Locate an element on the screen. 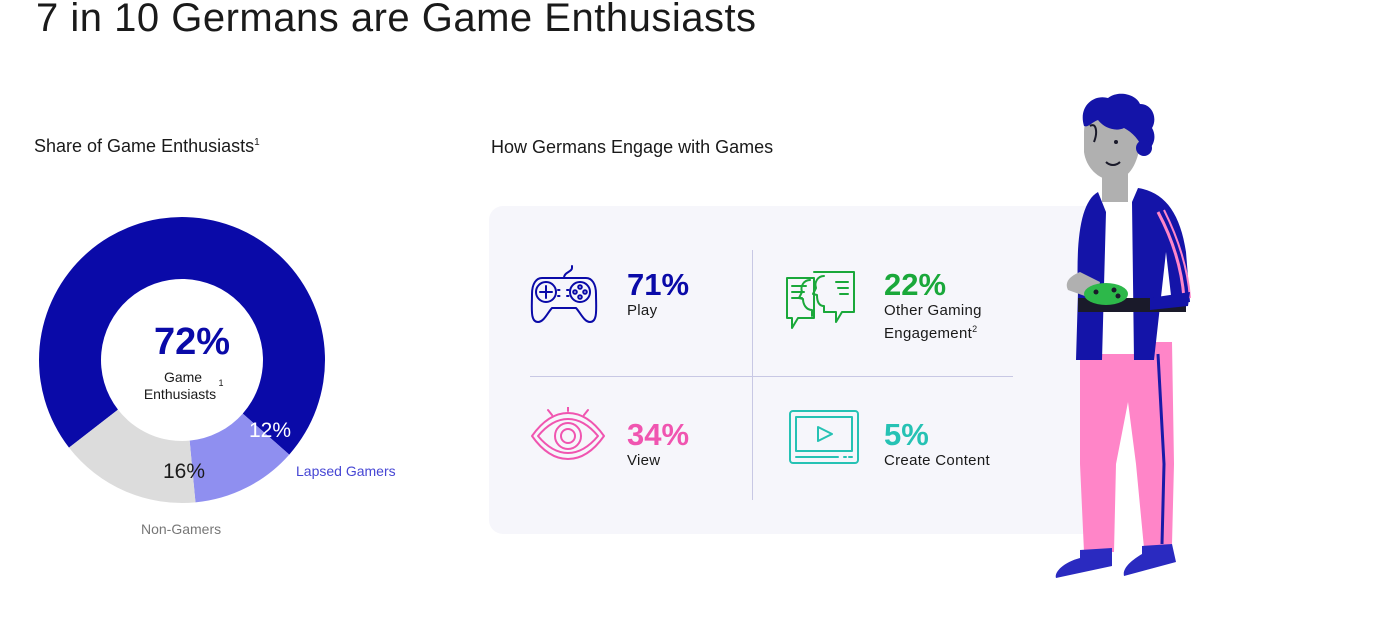 This screenshot has width=1378, height=626. stat-play-value: 71% is located at coordinates (658, 284).